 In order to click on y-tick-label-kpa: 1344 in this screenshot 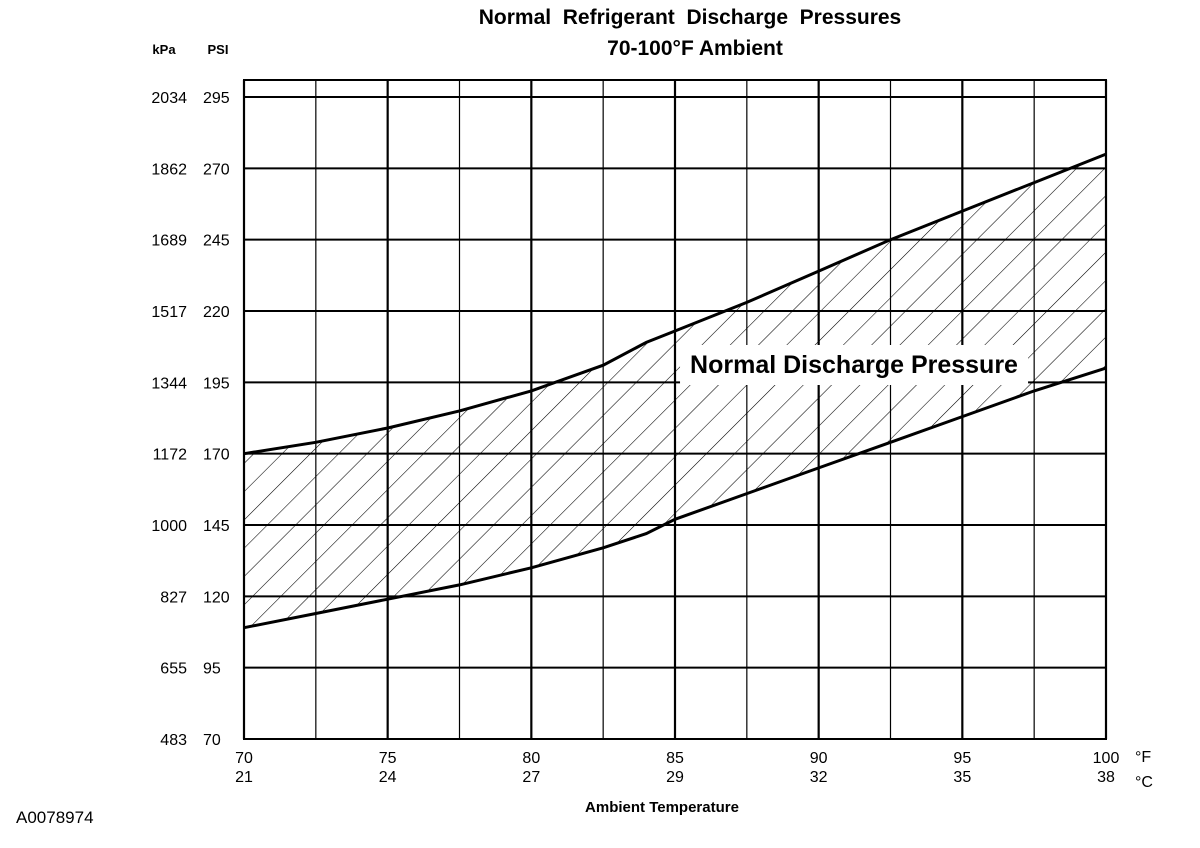, I will do `click(169, 383)`.